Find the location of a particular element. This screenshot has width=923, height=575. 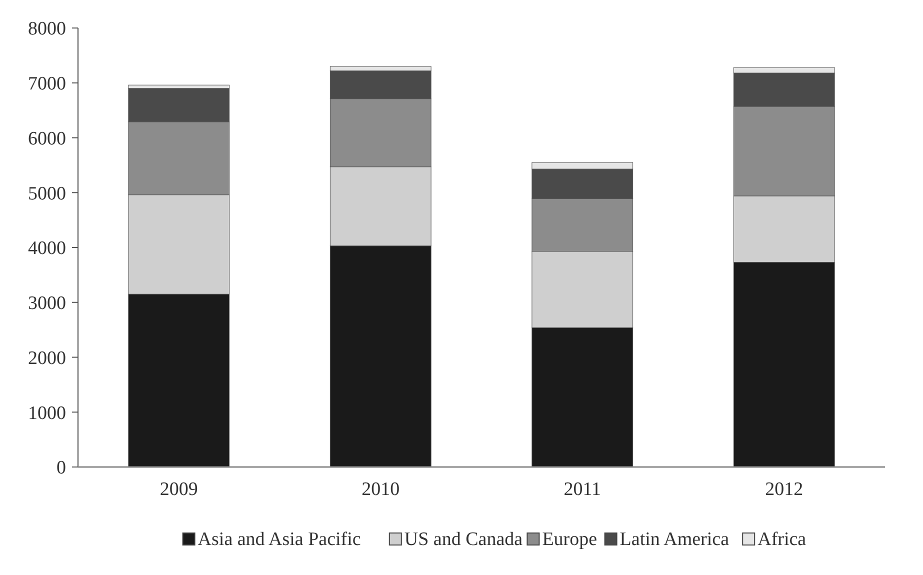

y-tick-label: 6000 is located at coordinates (47, 139).